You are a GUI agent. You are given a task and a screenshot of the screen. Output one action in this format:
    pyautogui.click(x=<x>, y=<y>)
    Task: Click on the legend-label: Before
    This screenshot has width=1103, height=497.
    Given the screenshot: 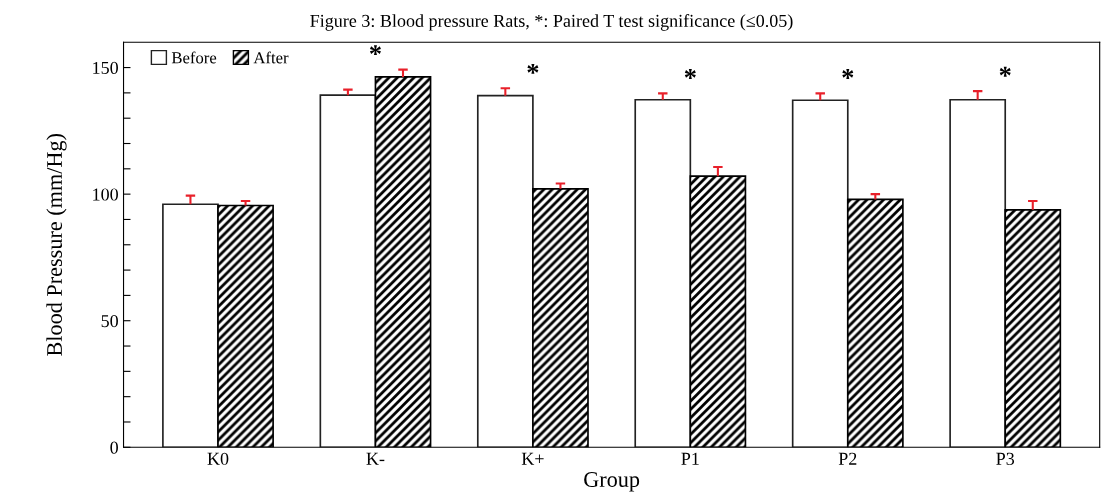 What is the action you would take?
    pyautogui.click(x=194, y=57)
    